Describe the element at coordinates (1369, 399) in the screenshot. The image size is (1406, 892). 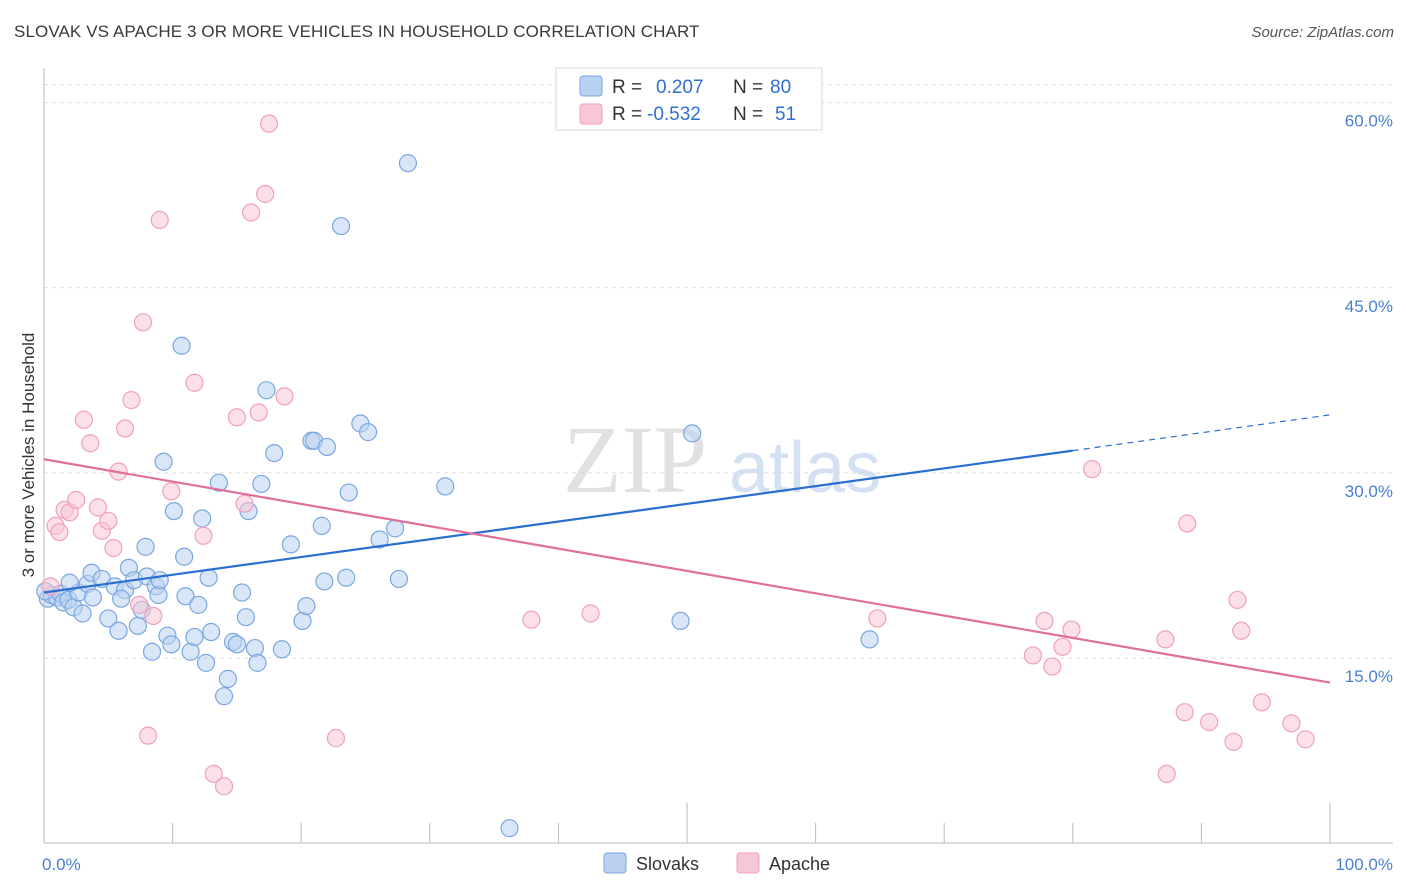
I see `y-tick-labels: 15.0% 30.0% 45.0% 60.0%` at that location.